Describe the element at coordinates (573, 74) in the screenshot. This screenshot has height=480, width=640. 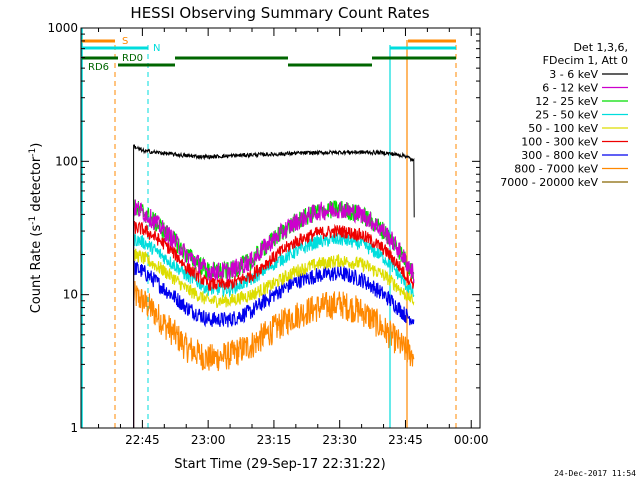
I see `legend-label: 3 - 6 keV` at that location.